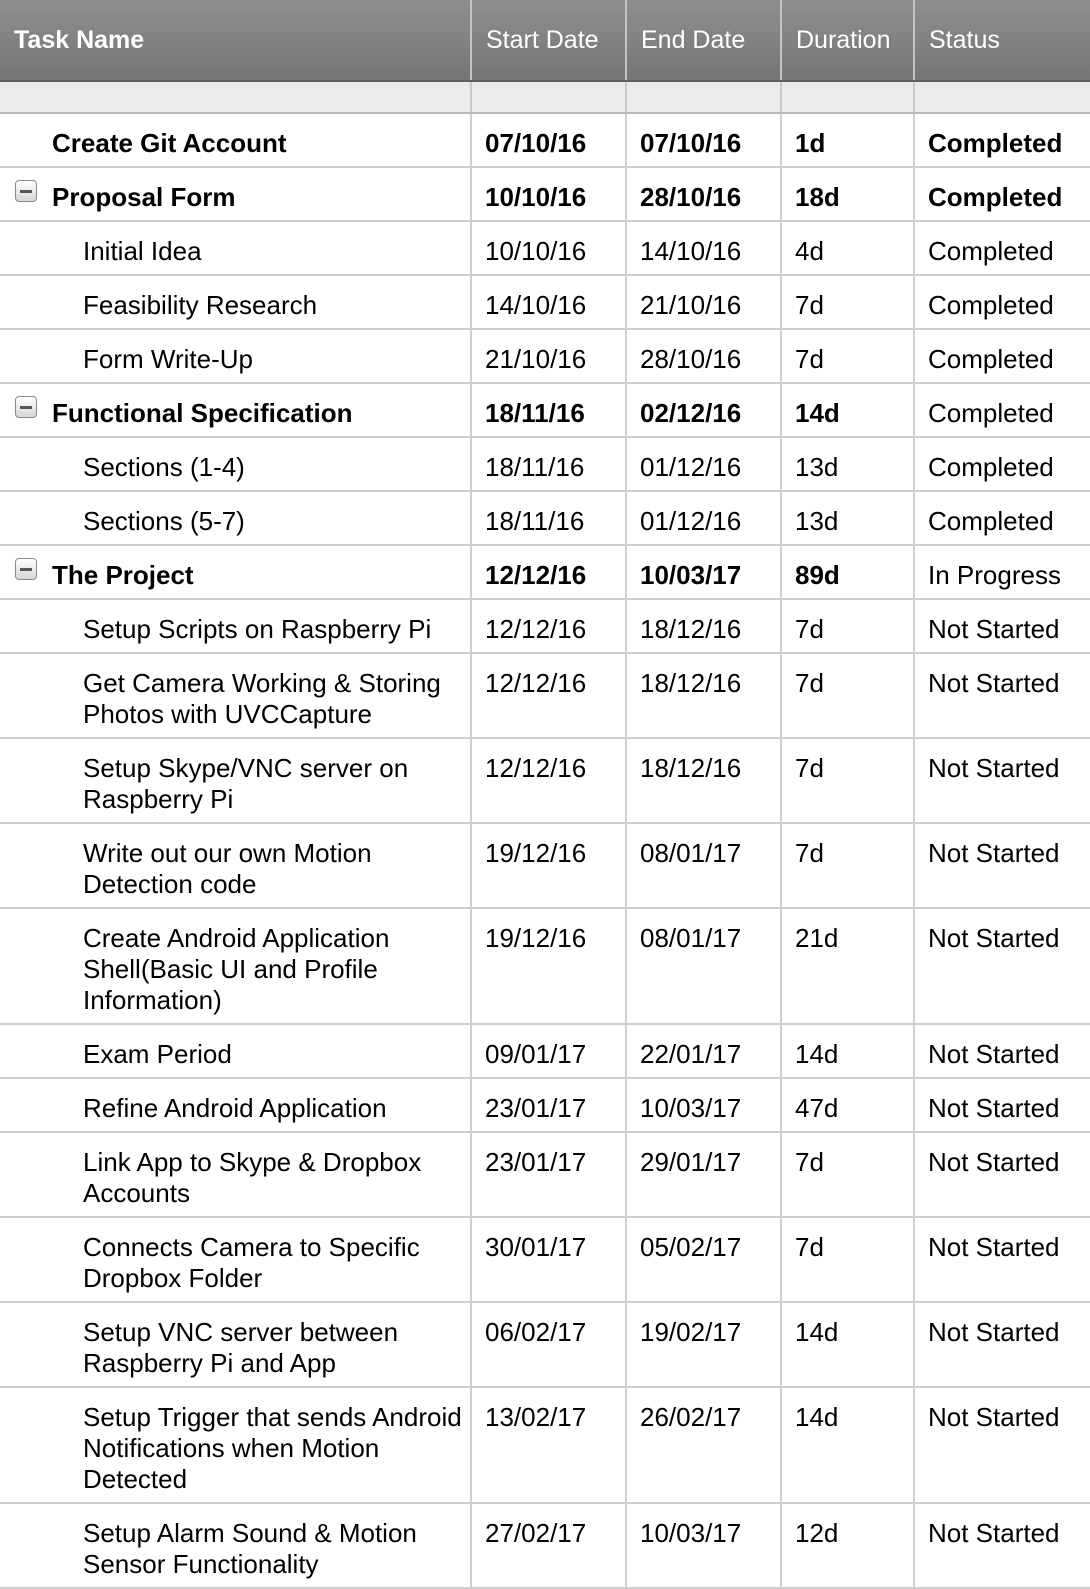  Describe the element at coordinates (236, 866) in the screenshot. I see `task-name-cell: Write out our own Motion Detection code` at that location.